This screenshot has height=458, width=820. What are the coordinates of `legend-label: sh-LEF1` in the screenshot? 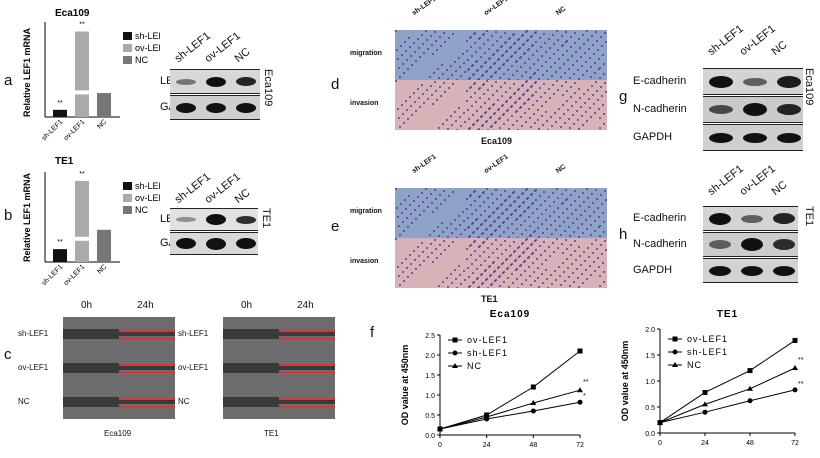 It's located at (707, 352).